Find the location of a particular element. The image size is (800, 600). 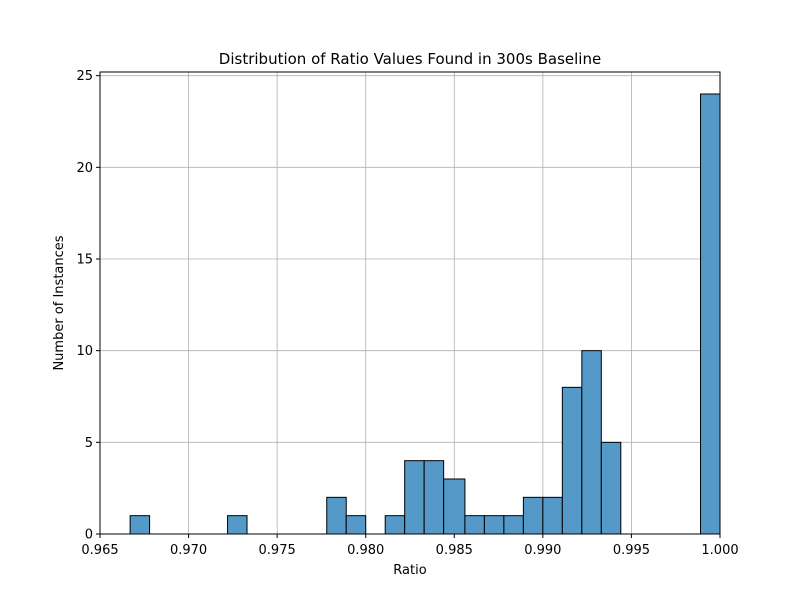

y-axis-title: Number of Instances is located at coordinates (59, 302).